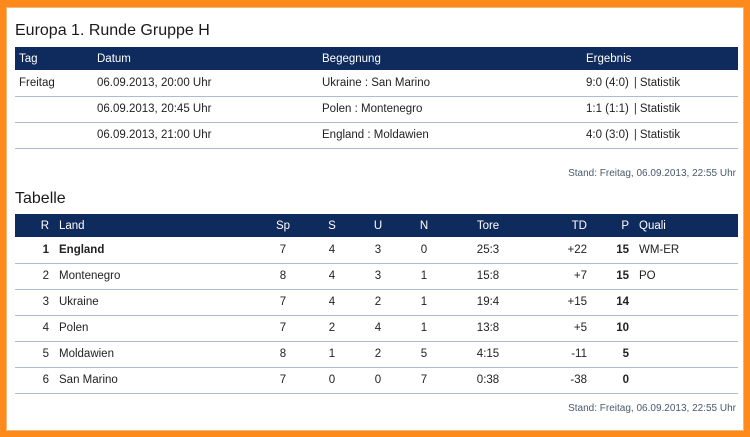 This screenshot has height=437, width=750. What do you see at coordinates (155, 354) in the screenshot?
I see `country: Moldawien` at bounding box center [155, 354].